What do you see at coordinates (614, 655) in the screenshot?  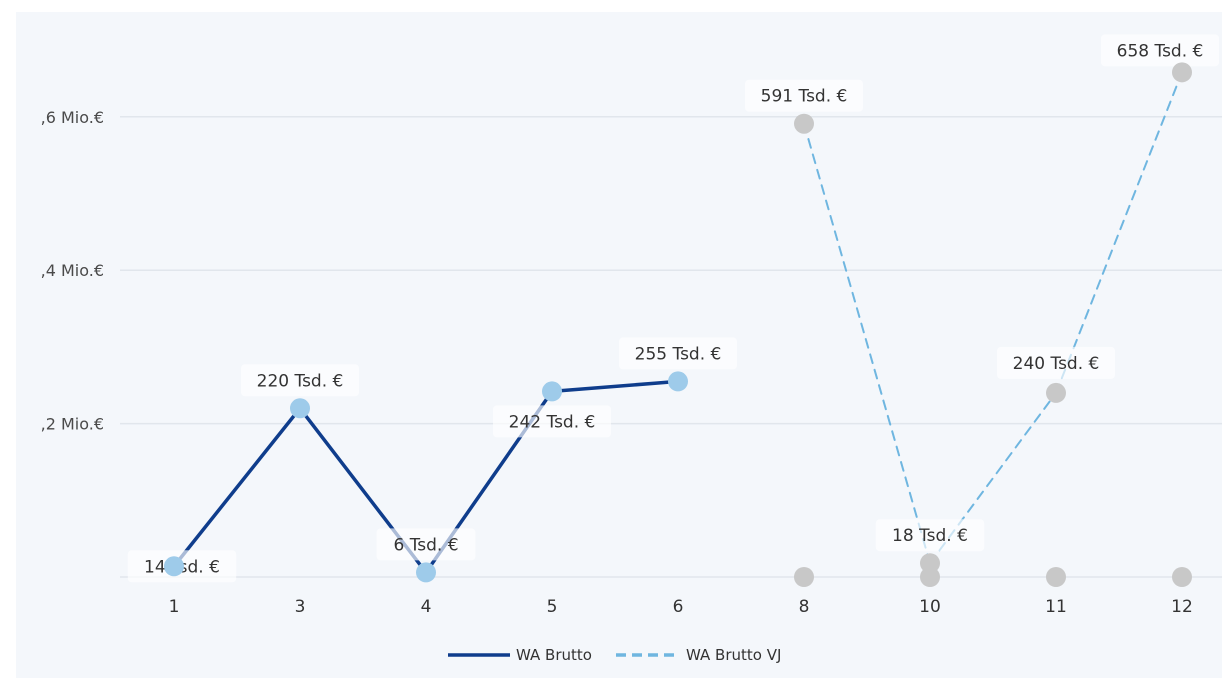 I see `legend: WA Brutto WA Brutto VJ` at bounding box center [614, 655].